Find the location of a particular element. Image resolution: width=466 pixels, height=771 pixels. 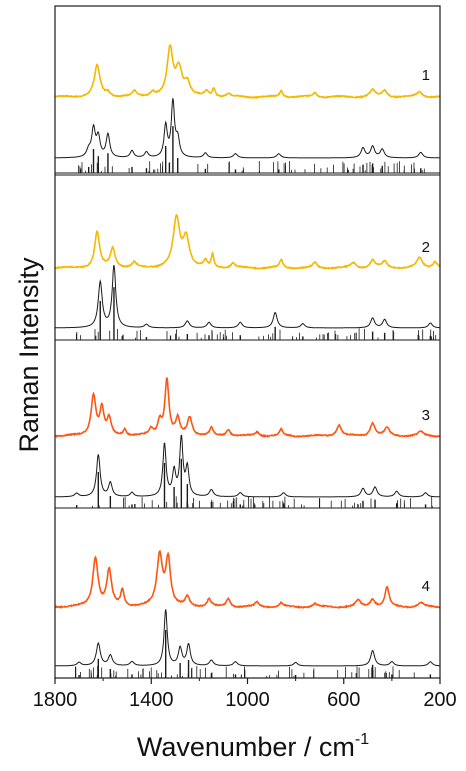

x-axis-title-text: Wavenumber / cm is located at coordinates (246, 747).